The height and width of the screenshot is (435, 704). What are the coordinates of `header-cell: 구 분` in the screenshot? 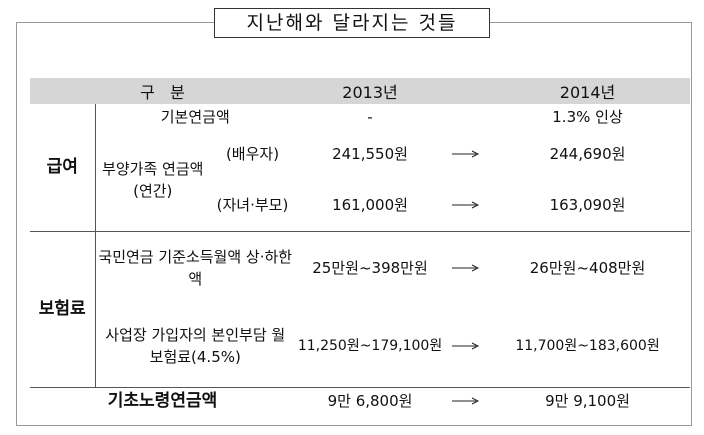 It's located at (163, 91).